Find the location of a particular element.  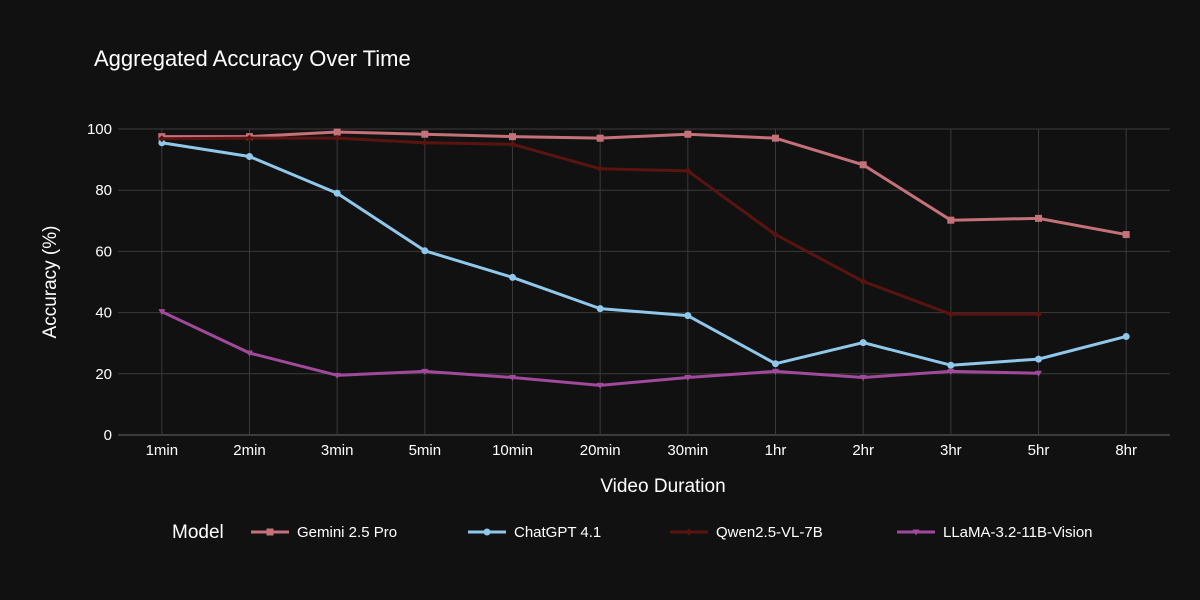

y-tick-label: 20 is located at coordinates (103, 374).